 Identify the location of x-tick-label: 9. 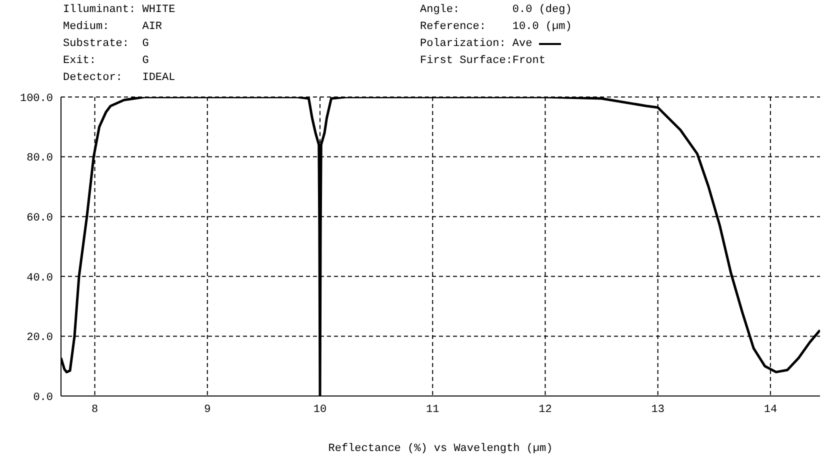
(207, 410).